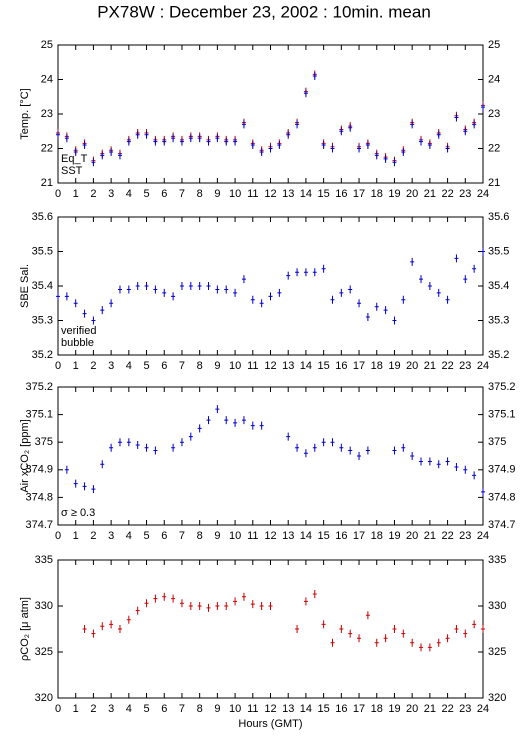 This screenshot has height=739, width=529. I want to click on y-tick-label: 35.2, so click(498, 355).